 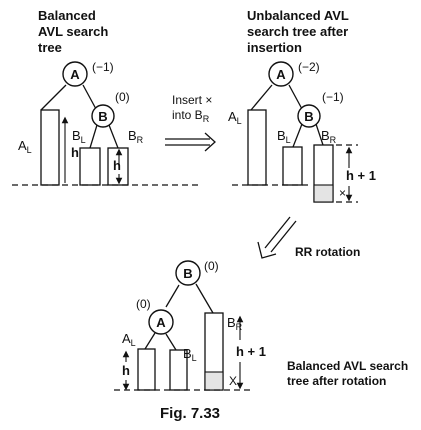 I want to click on inserted-marker: X, so click(x=233, y=381).